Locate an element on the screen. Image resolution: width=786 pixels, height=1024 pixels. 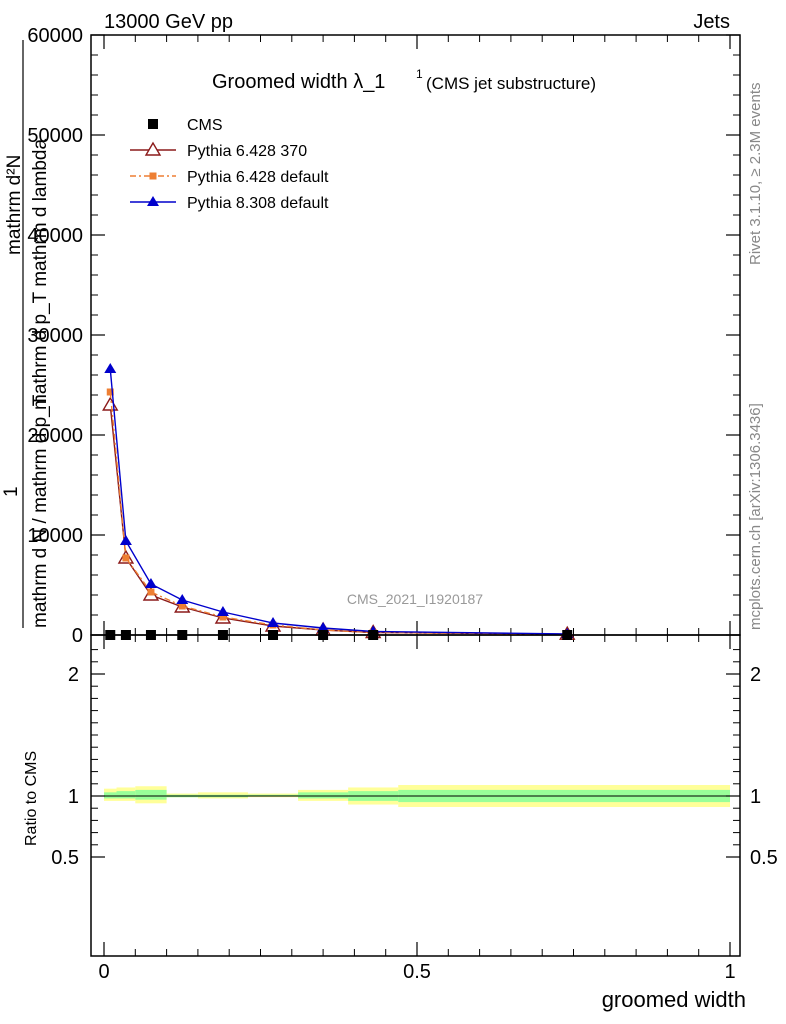
y-tick-label: 10000 is located at coordinates (55, 536).